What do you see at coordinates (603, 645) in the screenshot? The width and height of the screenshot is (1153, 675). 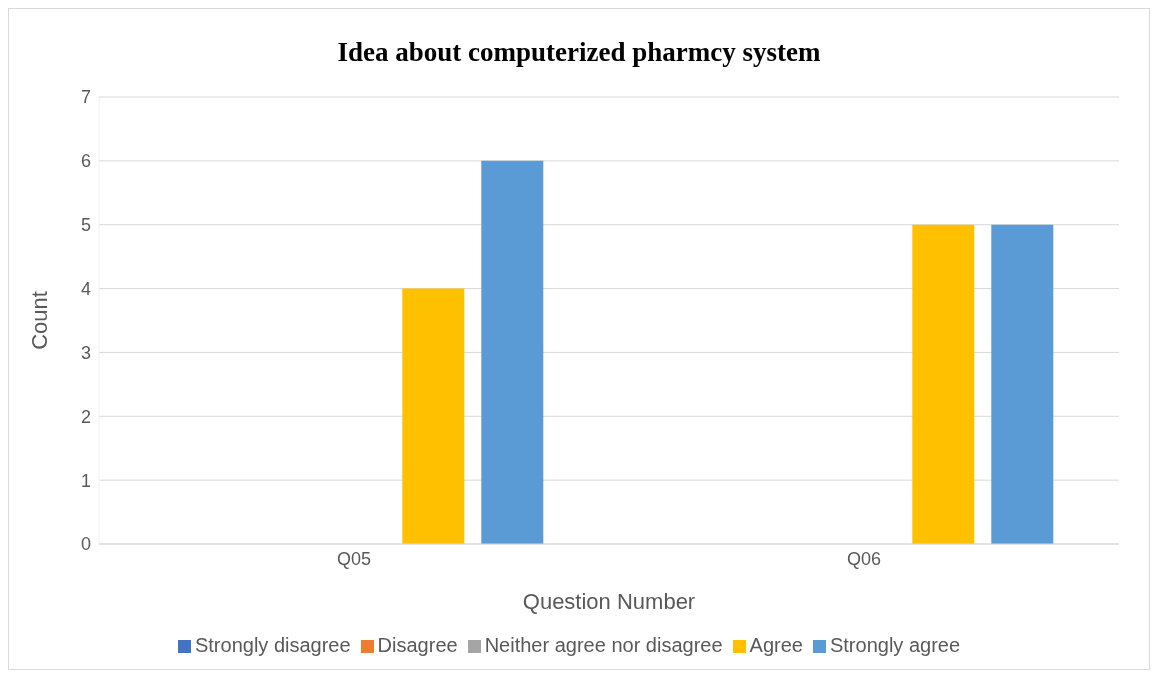 I see `legend-label: Neither agree nor disagree` at bounding box center [603, 645].